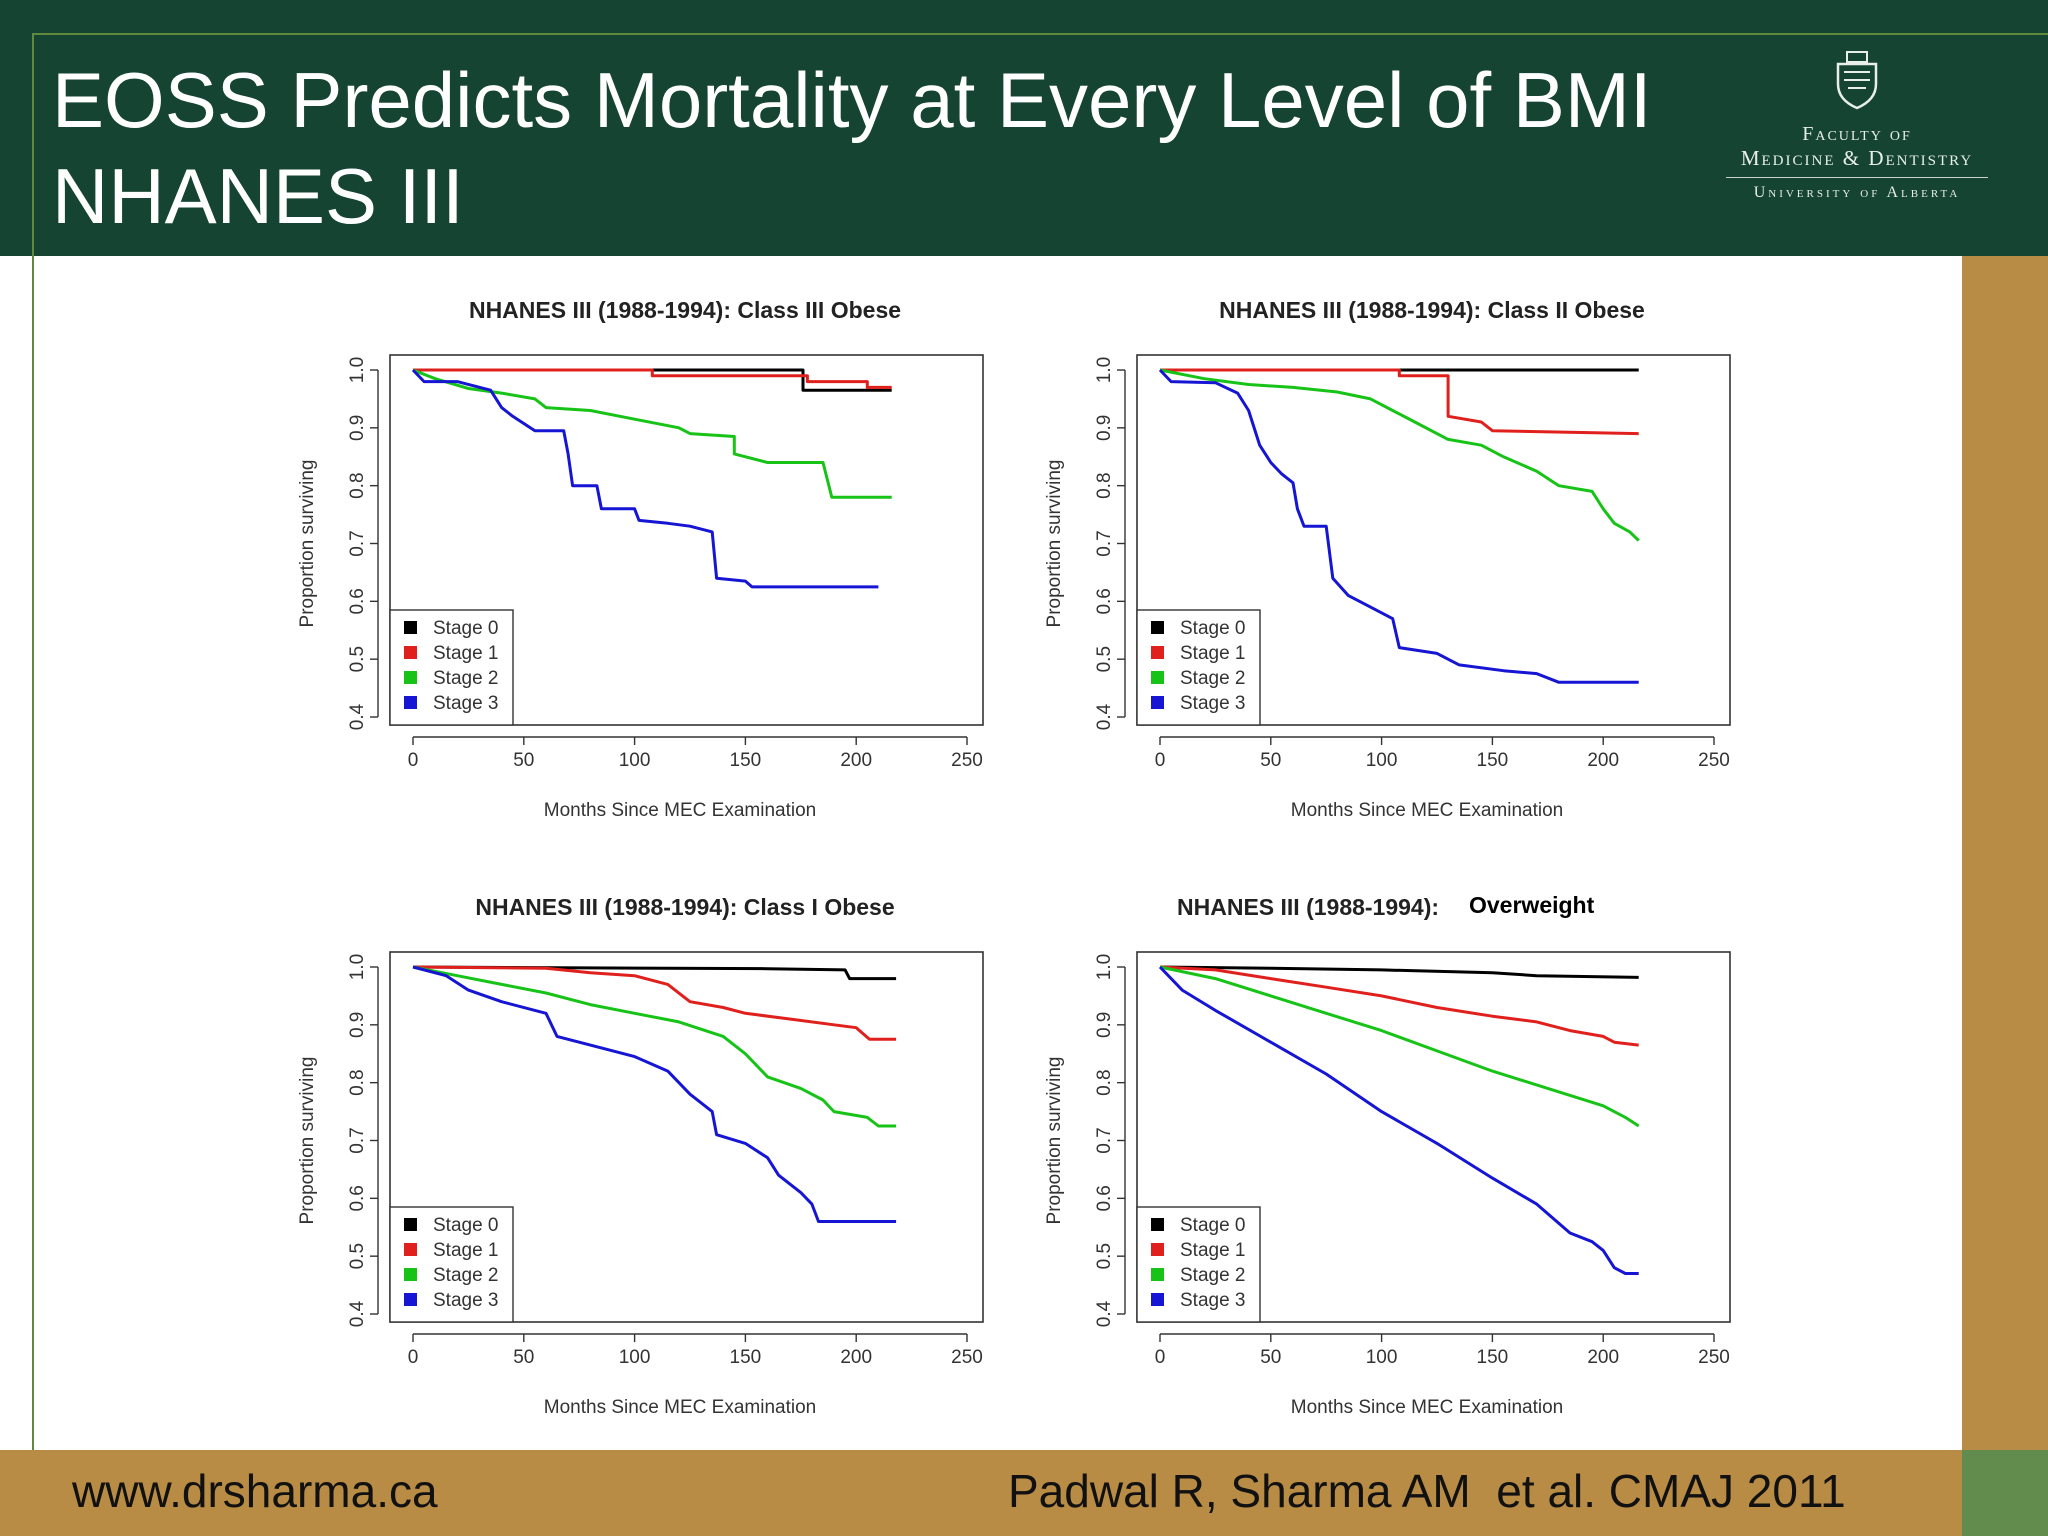 This screenshot has height=1536, width=2048. I want to click on logo-divider, so click(1857, 177).